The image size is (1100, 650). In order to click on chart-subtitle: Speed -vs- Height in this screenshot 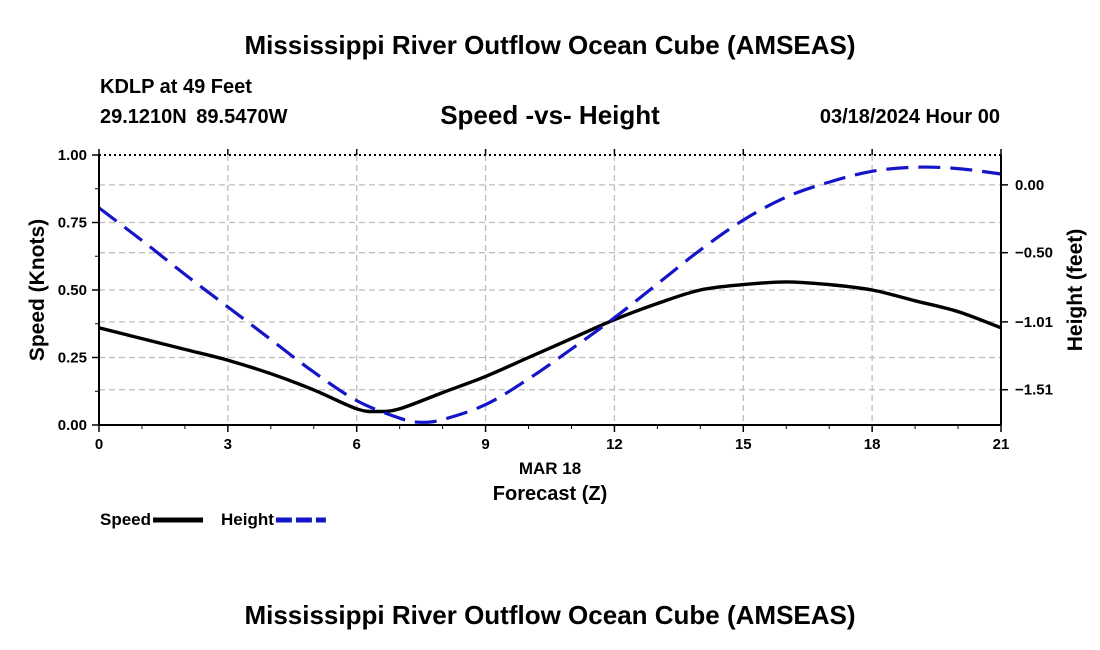, I will do `click(550, 115)`.